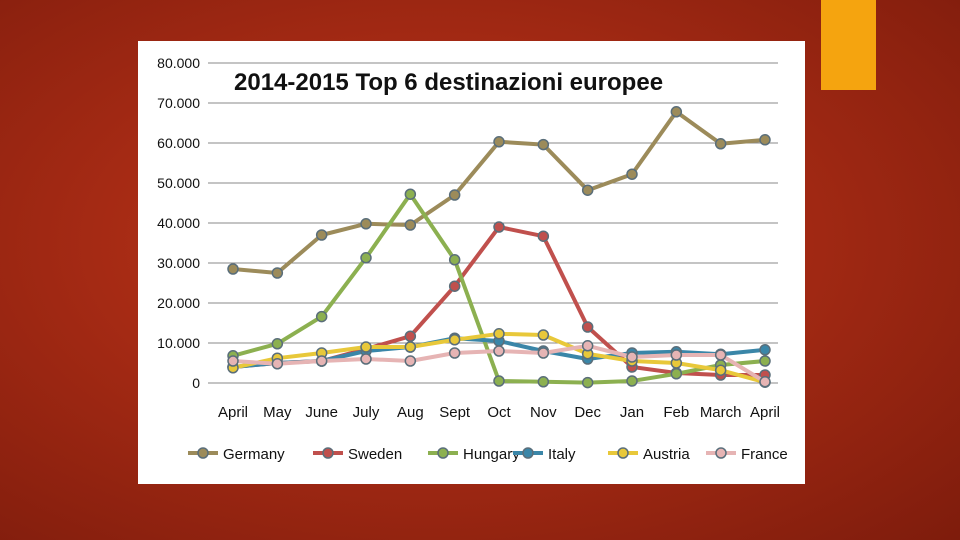 Image resolution: width=960 pixels, height=540 pixels. What do you see at coordinates (178, 303) in the screenshot?
I see `y-tick-label: 20.000` at bounding box center [178, 303].